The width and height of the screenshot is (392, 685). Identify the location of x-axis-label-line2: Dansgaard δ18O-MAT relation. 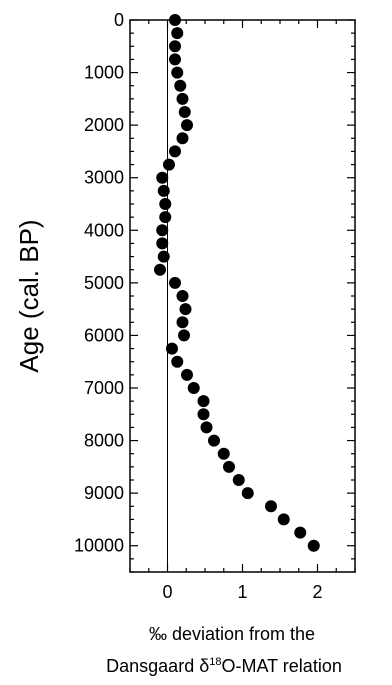
(224, 666).